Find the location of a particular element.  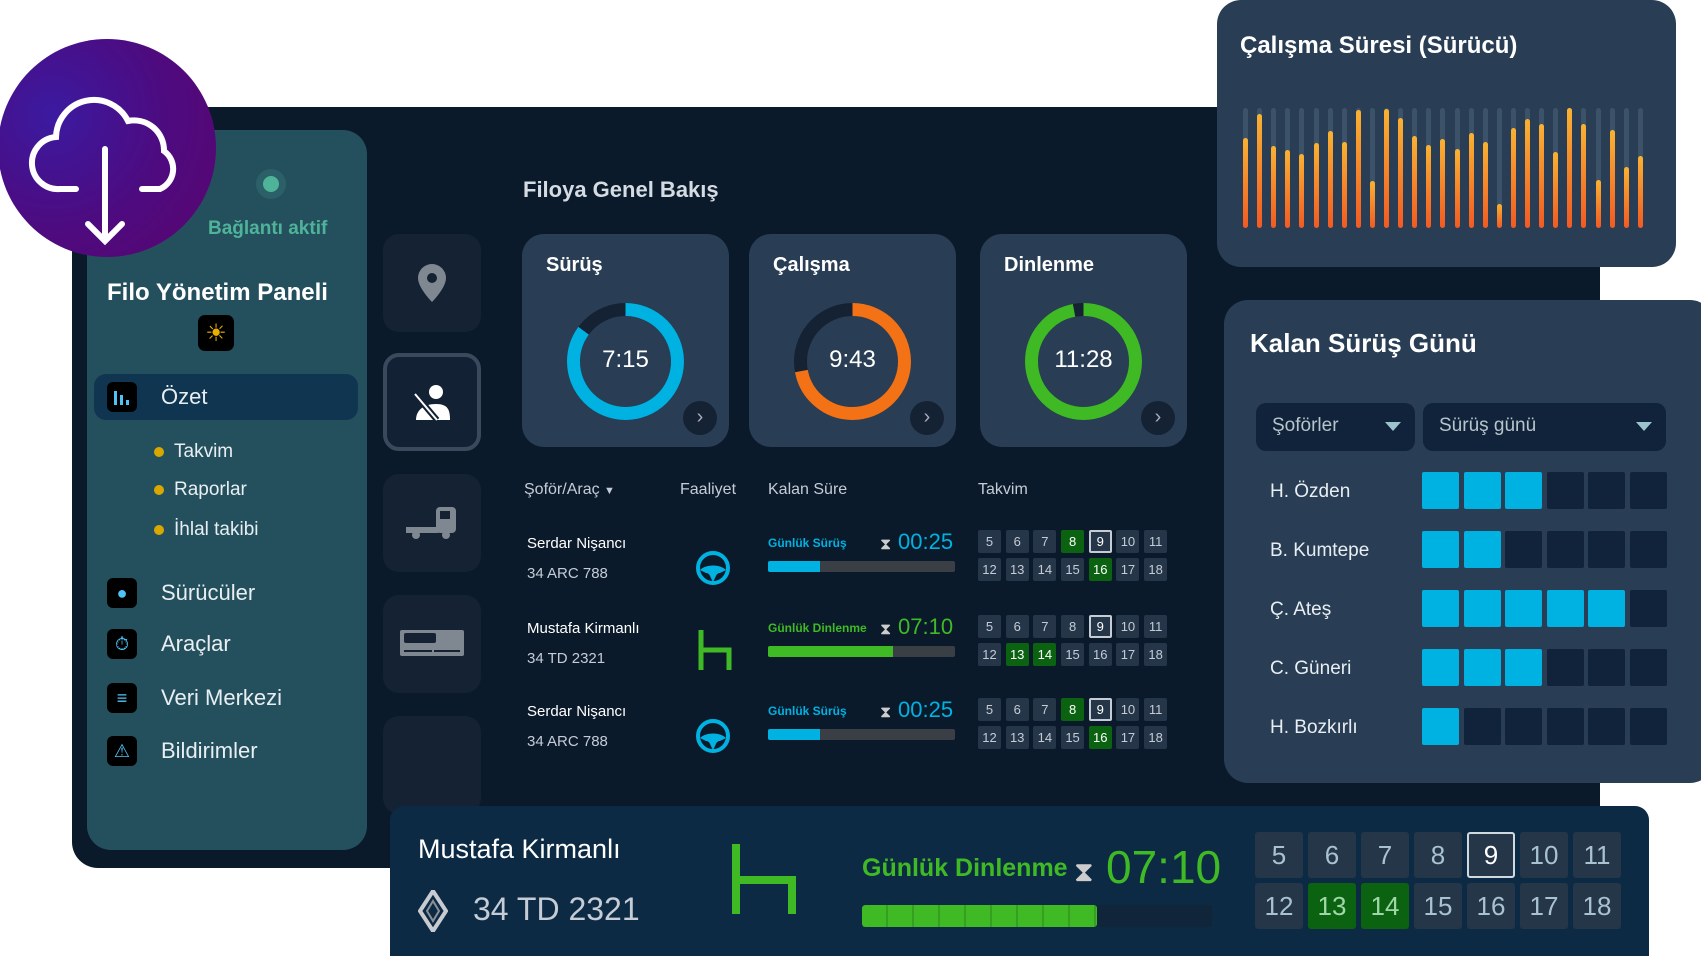

driver-name: Serdar Nişancı is located at coordinates (577, 711).